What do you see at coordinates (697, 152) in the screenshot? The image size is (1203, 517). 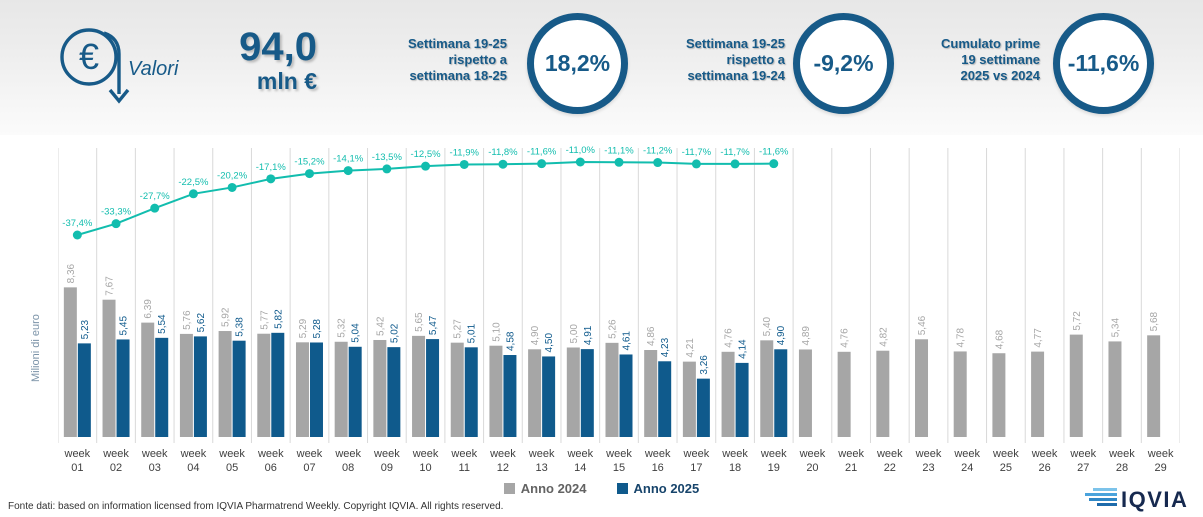 I see `pct-diff-label: -11,7%` at bounding box center [697, 152].